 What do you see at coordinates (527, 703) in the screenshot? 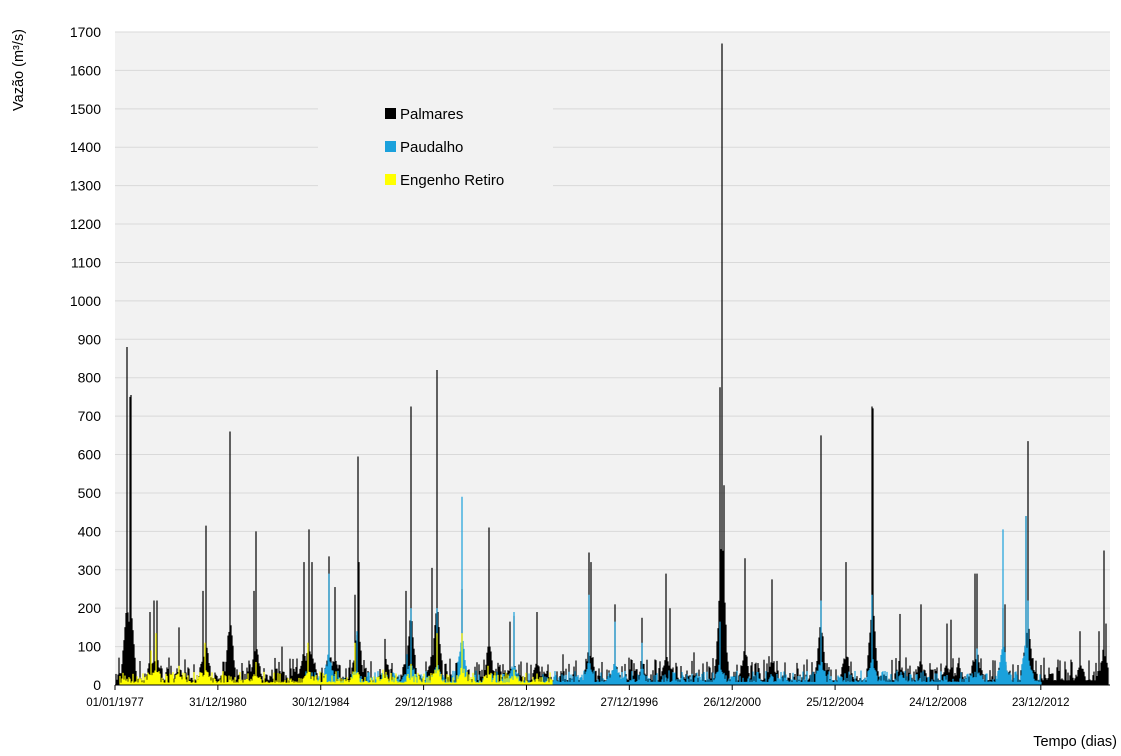
I see `x-tick-label: 28/12/1992` at bounding box center [527, 703].